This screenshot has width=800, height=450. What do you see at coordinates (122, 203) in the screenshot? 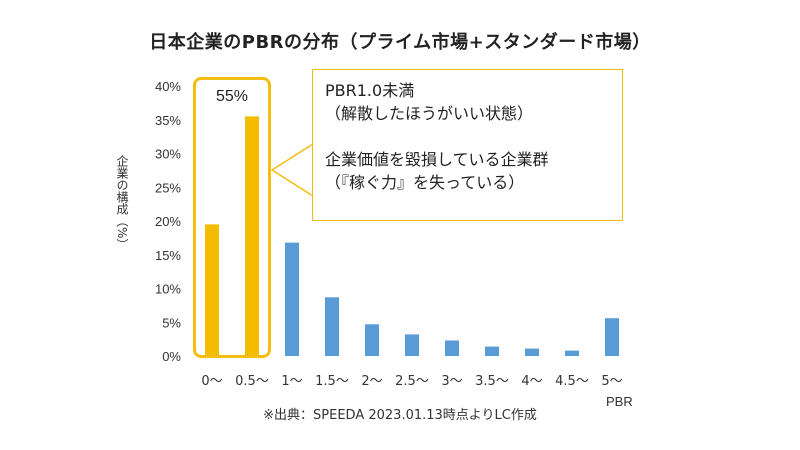
I see `y-axis-title: 企業の構成（%）` at bounding box center [122, 203].